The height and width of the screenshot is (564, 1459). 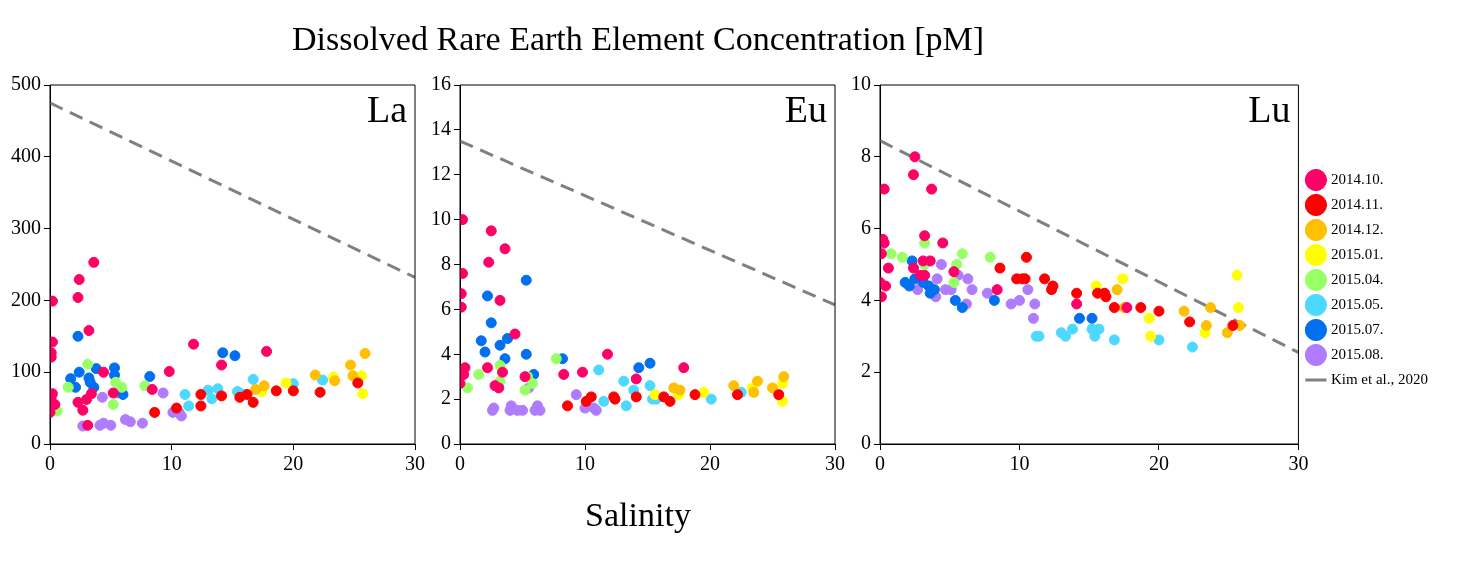 What do you see at coordinates (441, 173) in the screenshot?
I see `y-tick-label: 12` at bounding box center [441, 173].